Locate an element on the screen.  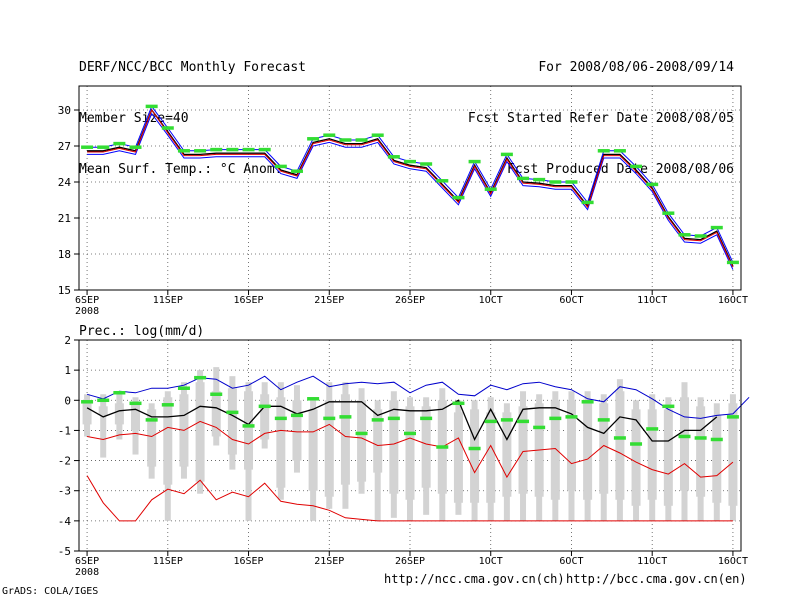
y-tick-label: -2 is located at coordinates (64, 461).